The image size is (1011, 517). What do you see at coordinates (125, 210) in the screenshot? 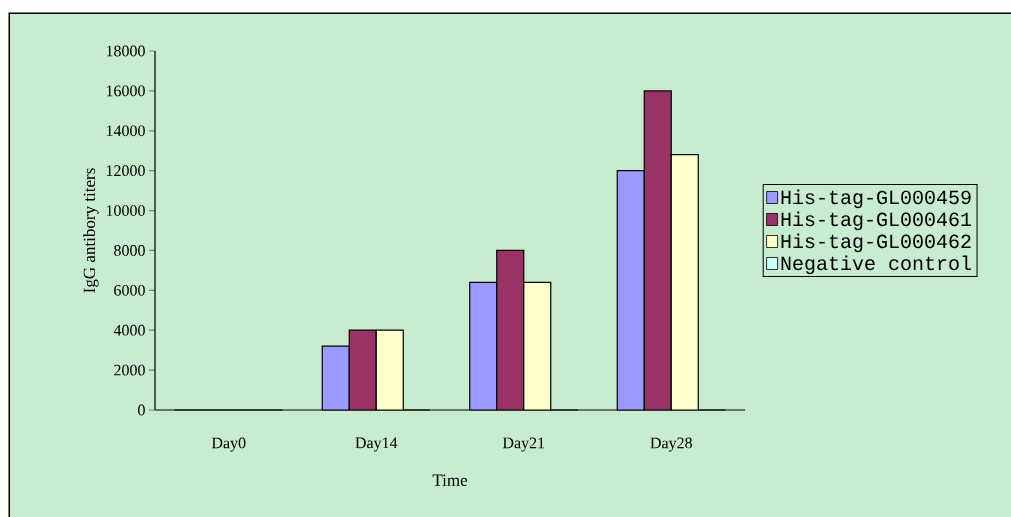
I see `y-tick-label: 10000` at bounding box center [125, 210].